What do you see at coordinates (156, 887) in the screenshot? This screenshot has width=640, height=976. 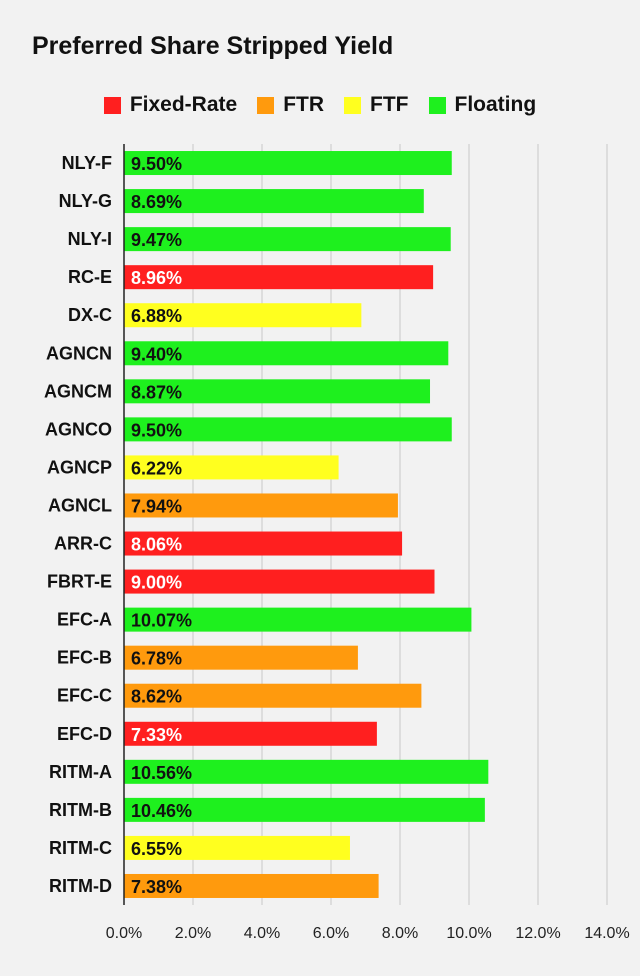 I see `data-label: 7.38%` at bounding box center [156, 887].